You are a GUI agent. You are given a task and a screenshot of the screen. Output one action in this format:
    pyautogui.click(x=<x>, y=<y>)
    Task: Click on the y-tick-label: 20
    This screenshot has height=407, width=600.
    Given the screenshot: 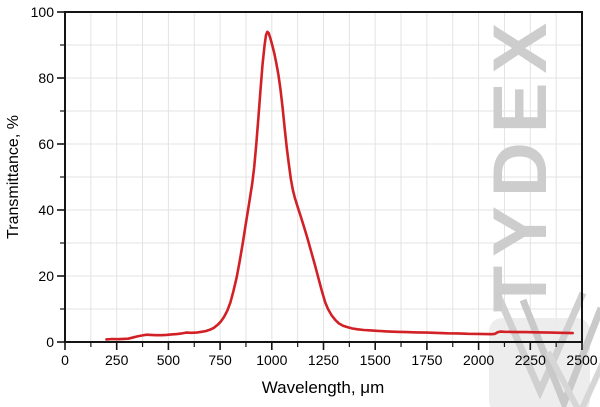 What is the action you would take?
    pyautogui.click(x=46, y=276)
    